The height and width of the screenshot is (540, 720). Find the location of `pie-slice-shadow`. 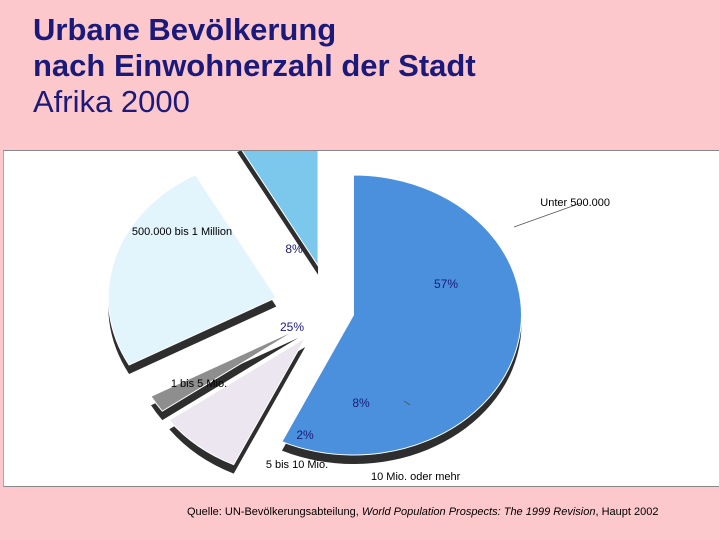

pie-slice-shadow is located at coordinates (225, 379).